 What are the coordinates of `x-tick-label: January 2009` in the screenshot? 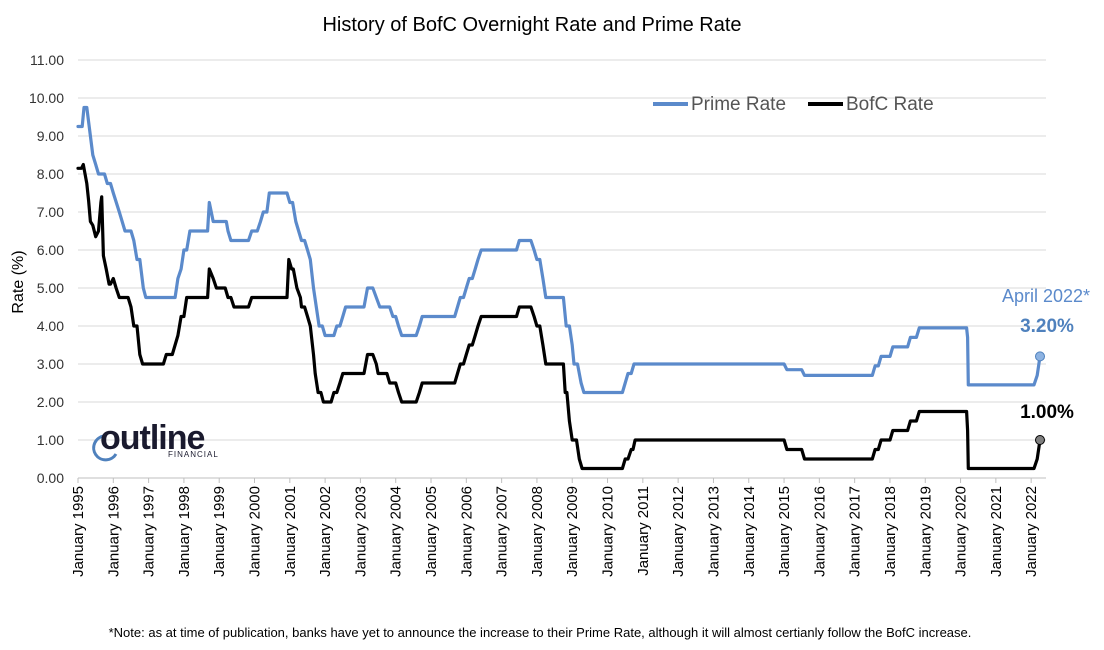 It's located at (572, 531).